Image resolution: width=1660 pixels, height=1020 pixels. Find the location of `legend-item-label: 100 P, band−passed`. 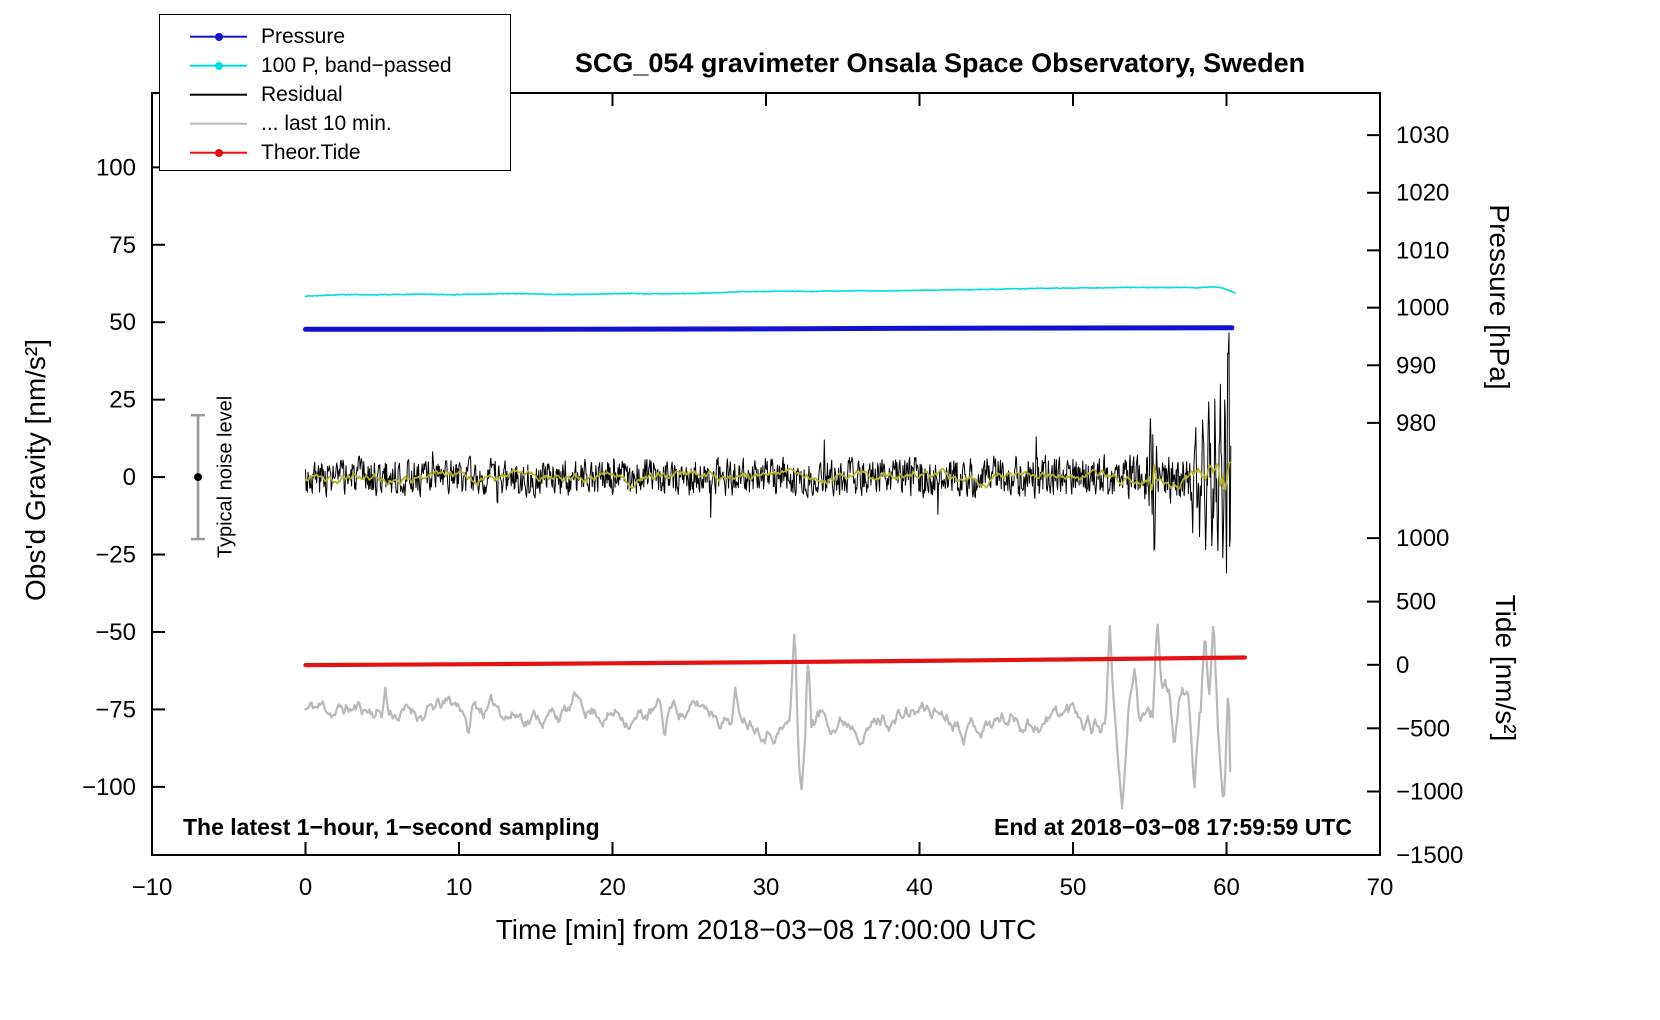

legend-item-label: 100 P, band−passed is located at coordinates (356, 65).